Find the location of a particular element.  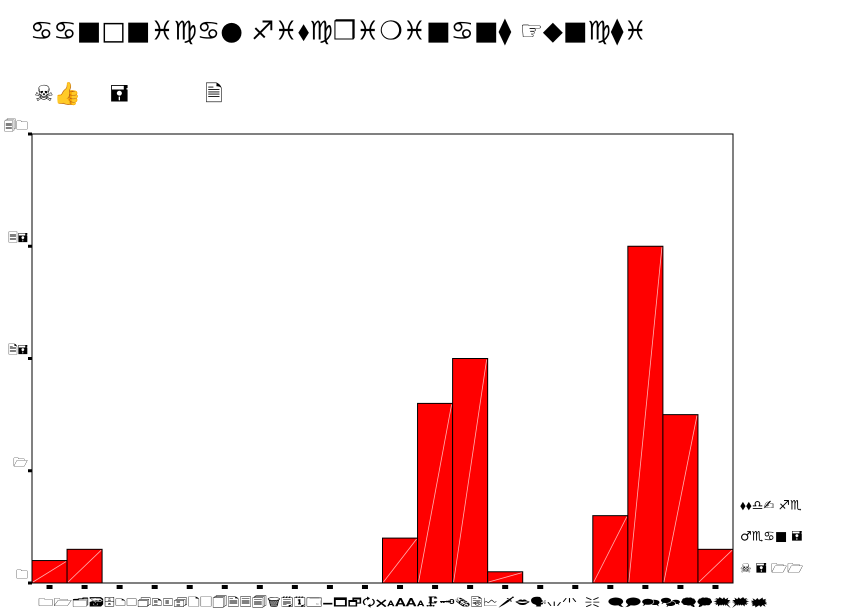

y-tick-label: 🗐🗀 is located at coordinates (16, 125).